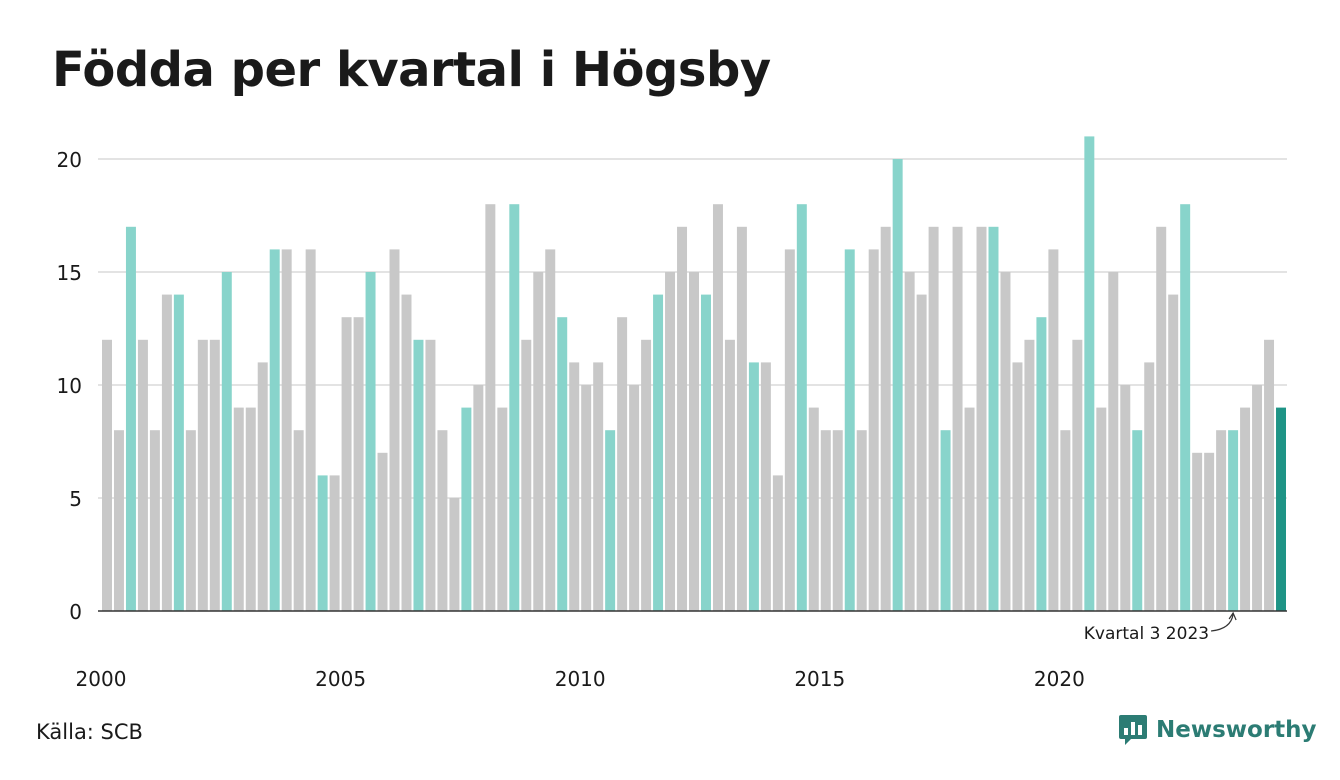  I want to click on y-tick-label: 15, so click(69, 273).